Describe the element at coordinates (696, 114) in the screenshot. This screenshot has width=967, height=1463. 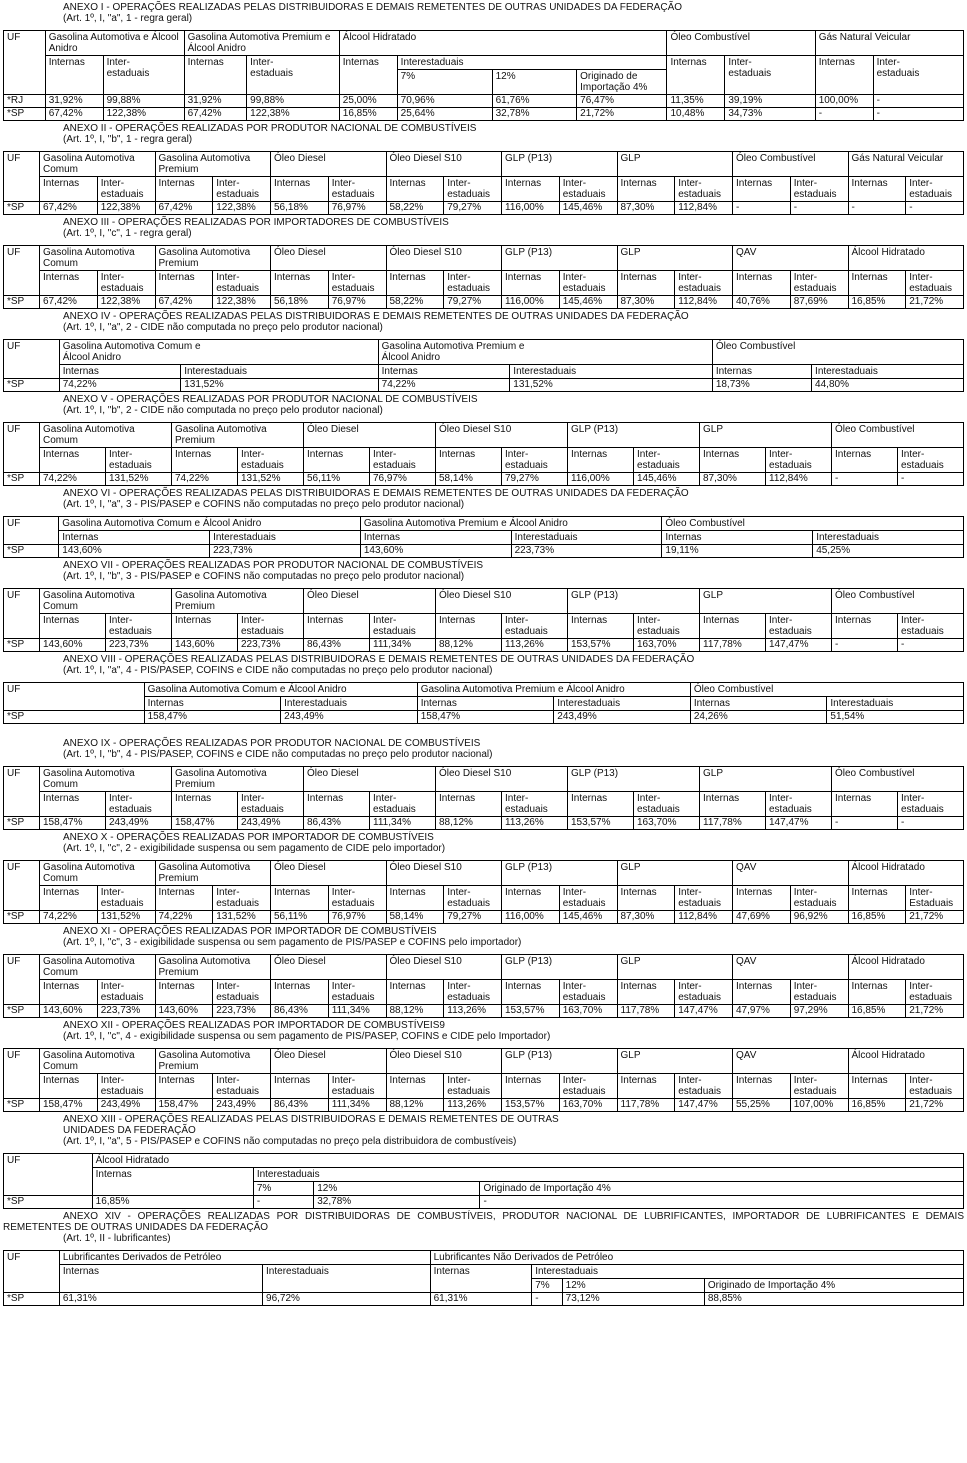
I see `rate-cell: 10,48%` at that location.